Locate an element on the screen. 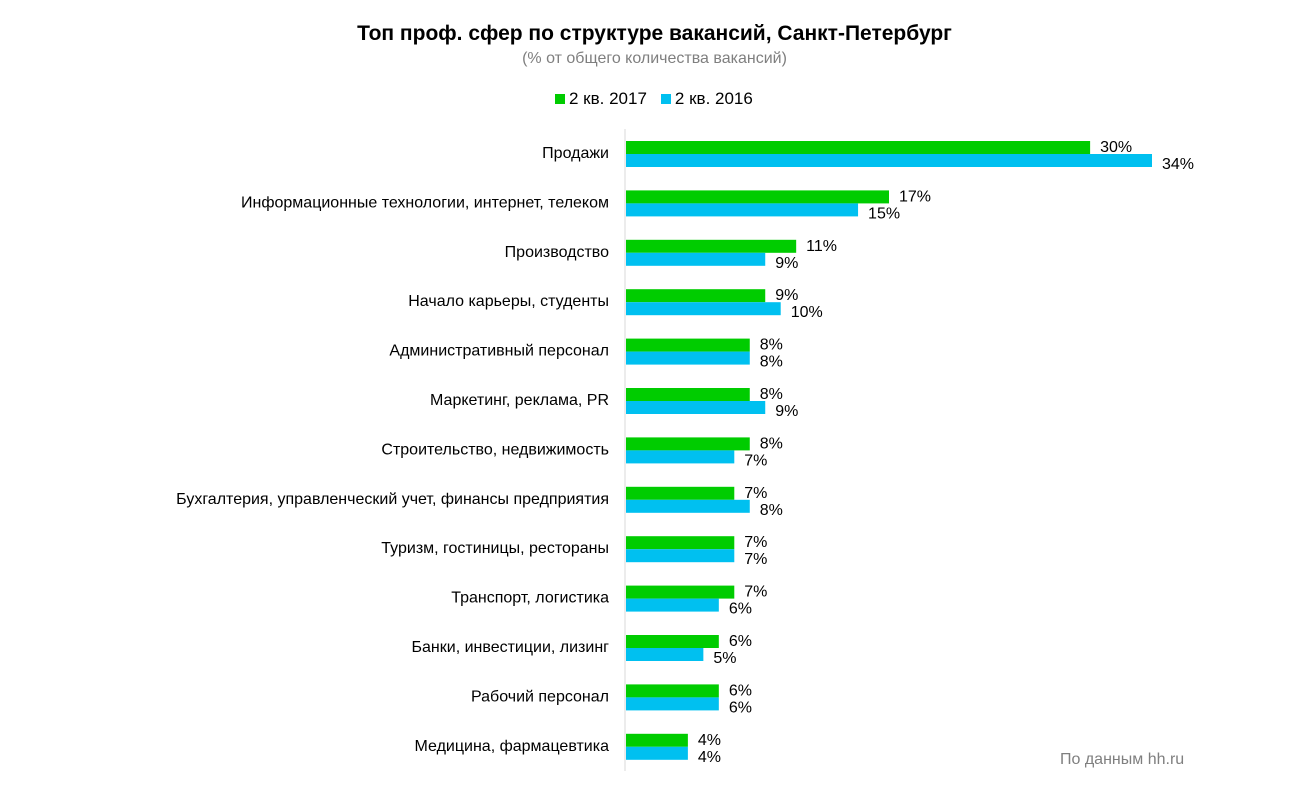  category-label: Туризм, гостиницы, рестораны is located at coordinates (495, 548).